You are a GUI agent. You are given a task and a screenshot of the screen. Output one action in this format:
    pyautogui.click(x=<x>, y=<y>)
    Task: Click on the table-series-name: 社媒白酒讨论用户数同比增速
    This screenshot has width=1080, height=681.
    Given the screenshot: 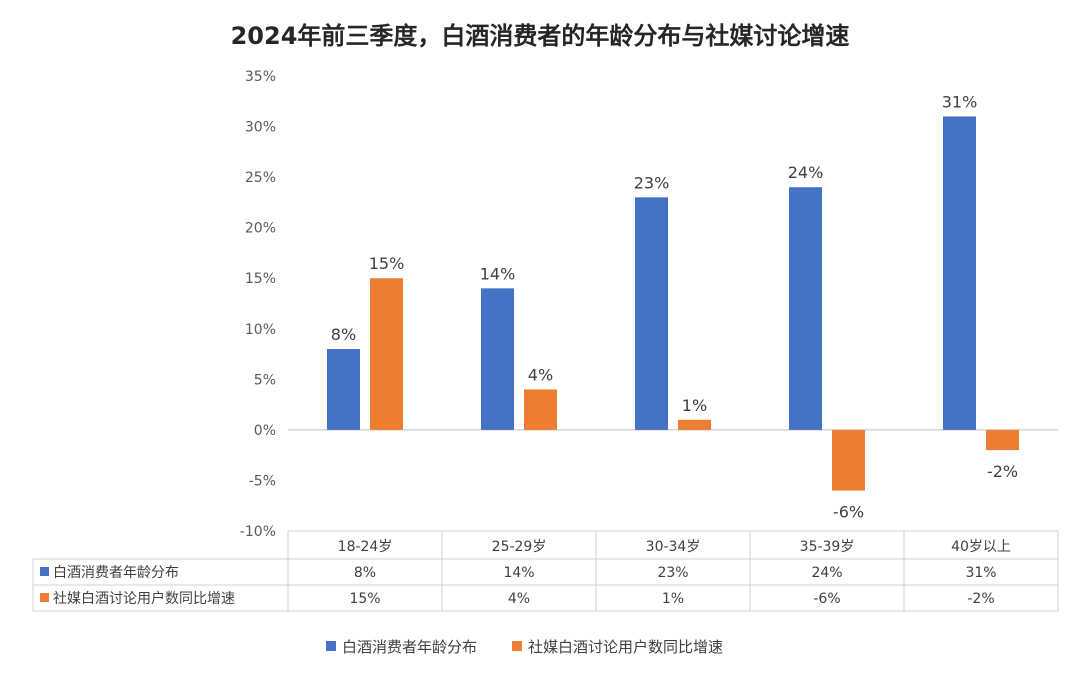 What is the action you would take?
    pyautogui.click(x=144, y=598)
    